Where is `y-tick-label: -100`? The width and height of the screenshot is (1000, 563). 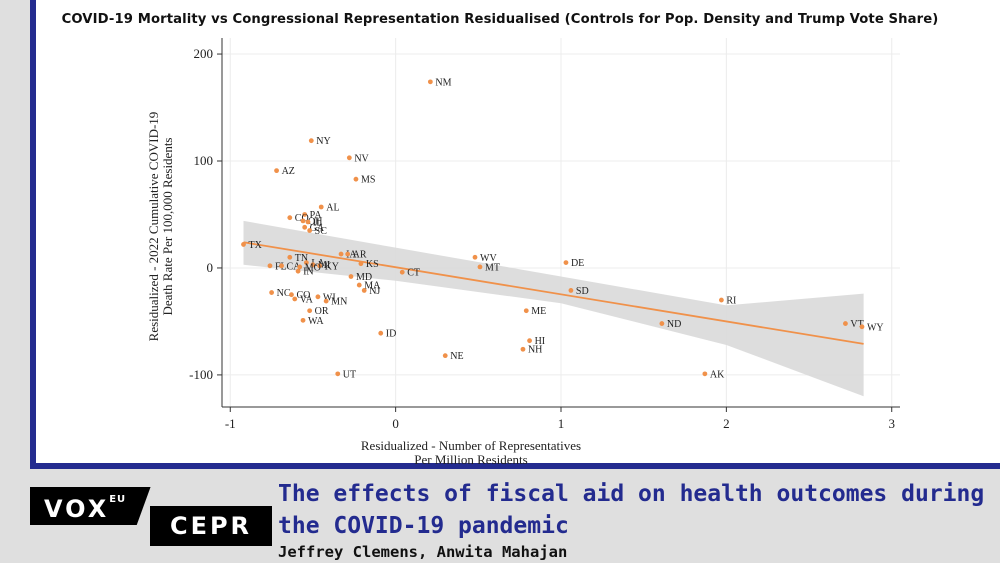 y-tick-label: -100 is located at coordinates (201, 374).